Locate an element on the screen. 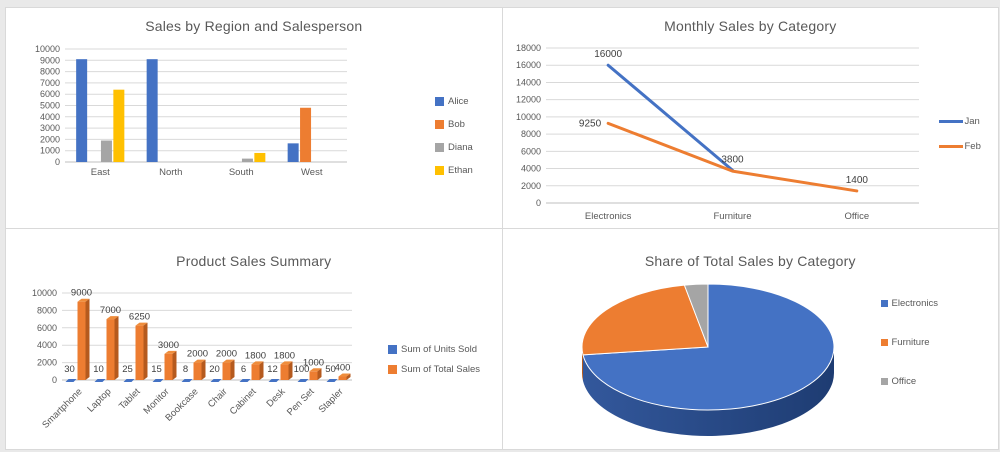 Image resolution: width=1000 pixels, height=452 pixels. legend-item: Bob is located at coordinates (454, 124).